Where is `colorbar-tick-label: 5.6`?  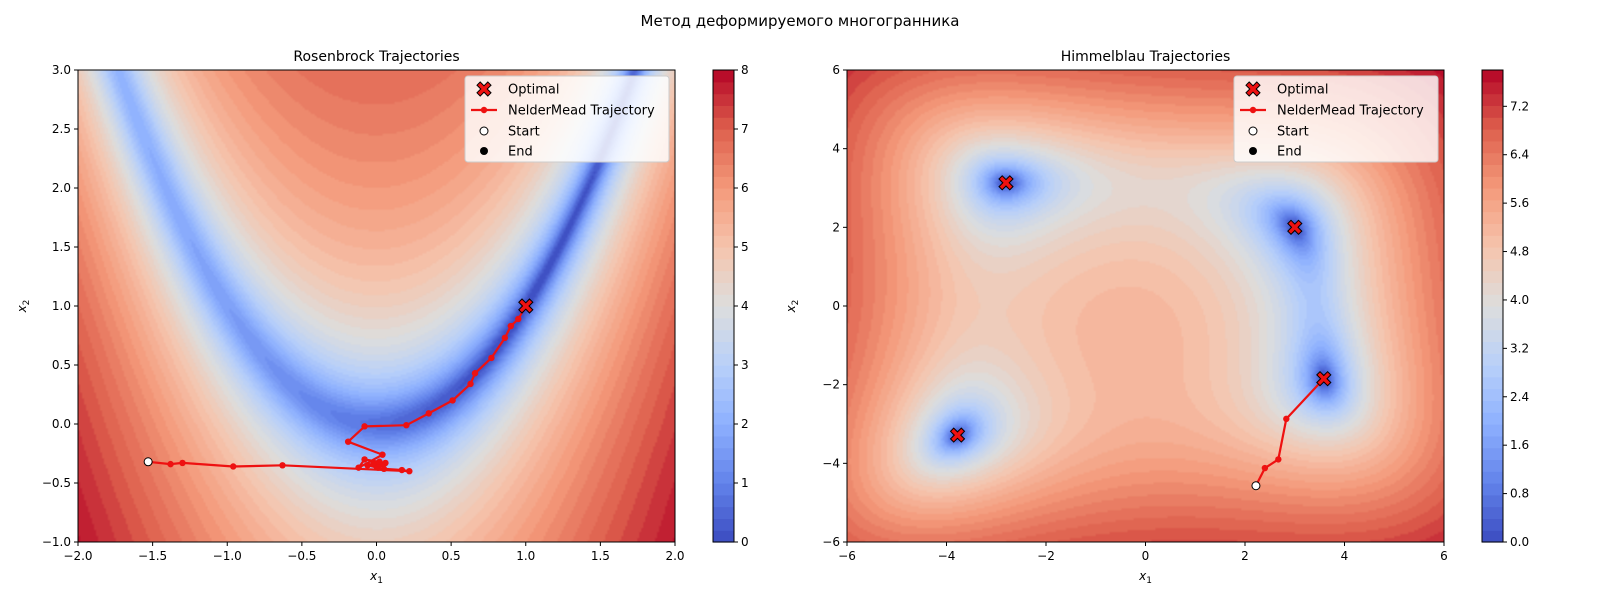 colorbar-tick-label: 5.6 is located at coordinates (1519, 203).